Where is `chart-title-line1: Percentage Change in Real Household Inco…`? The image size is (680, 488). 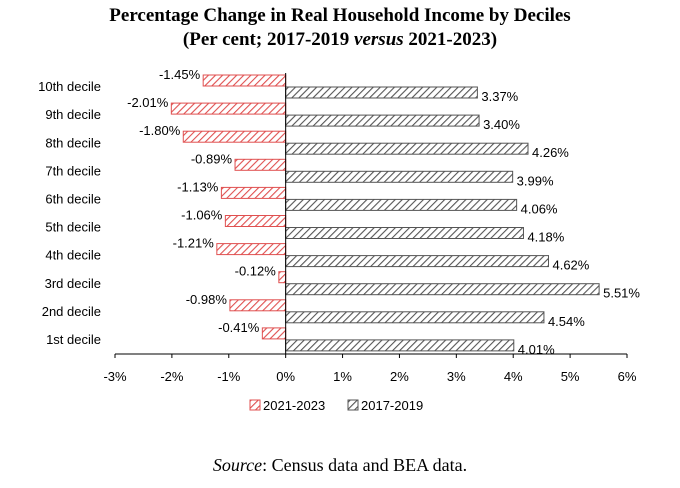 chart-title-line1: Percentage Change in Real Household Inco… is located at coordinates (340, 15).